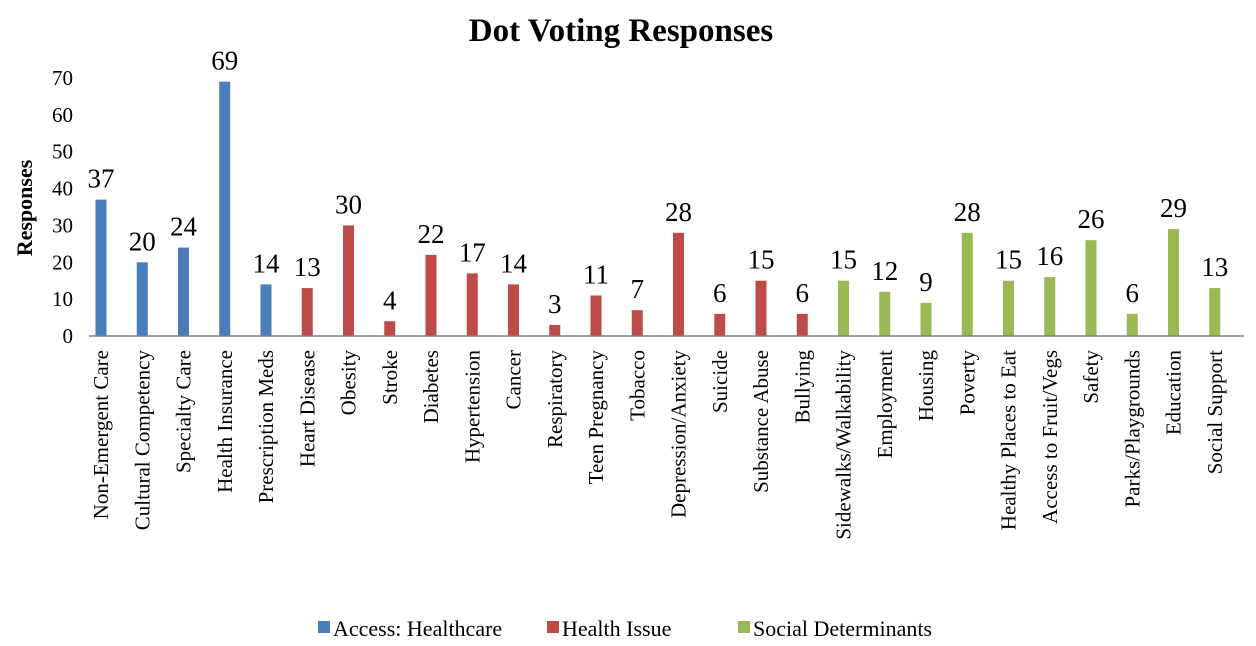 The height and width of the screenshot is (646, 1256). What do you see at coordinates (307, 408) in the screenshot?
I see `x-tick-label-heart-disease: Heart Disease` at bounding box center [307, 408].